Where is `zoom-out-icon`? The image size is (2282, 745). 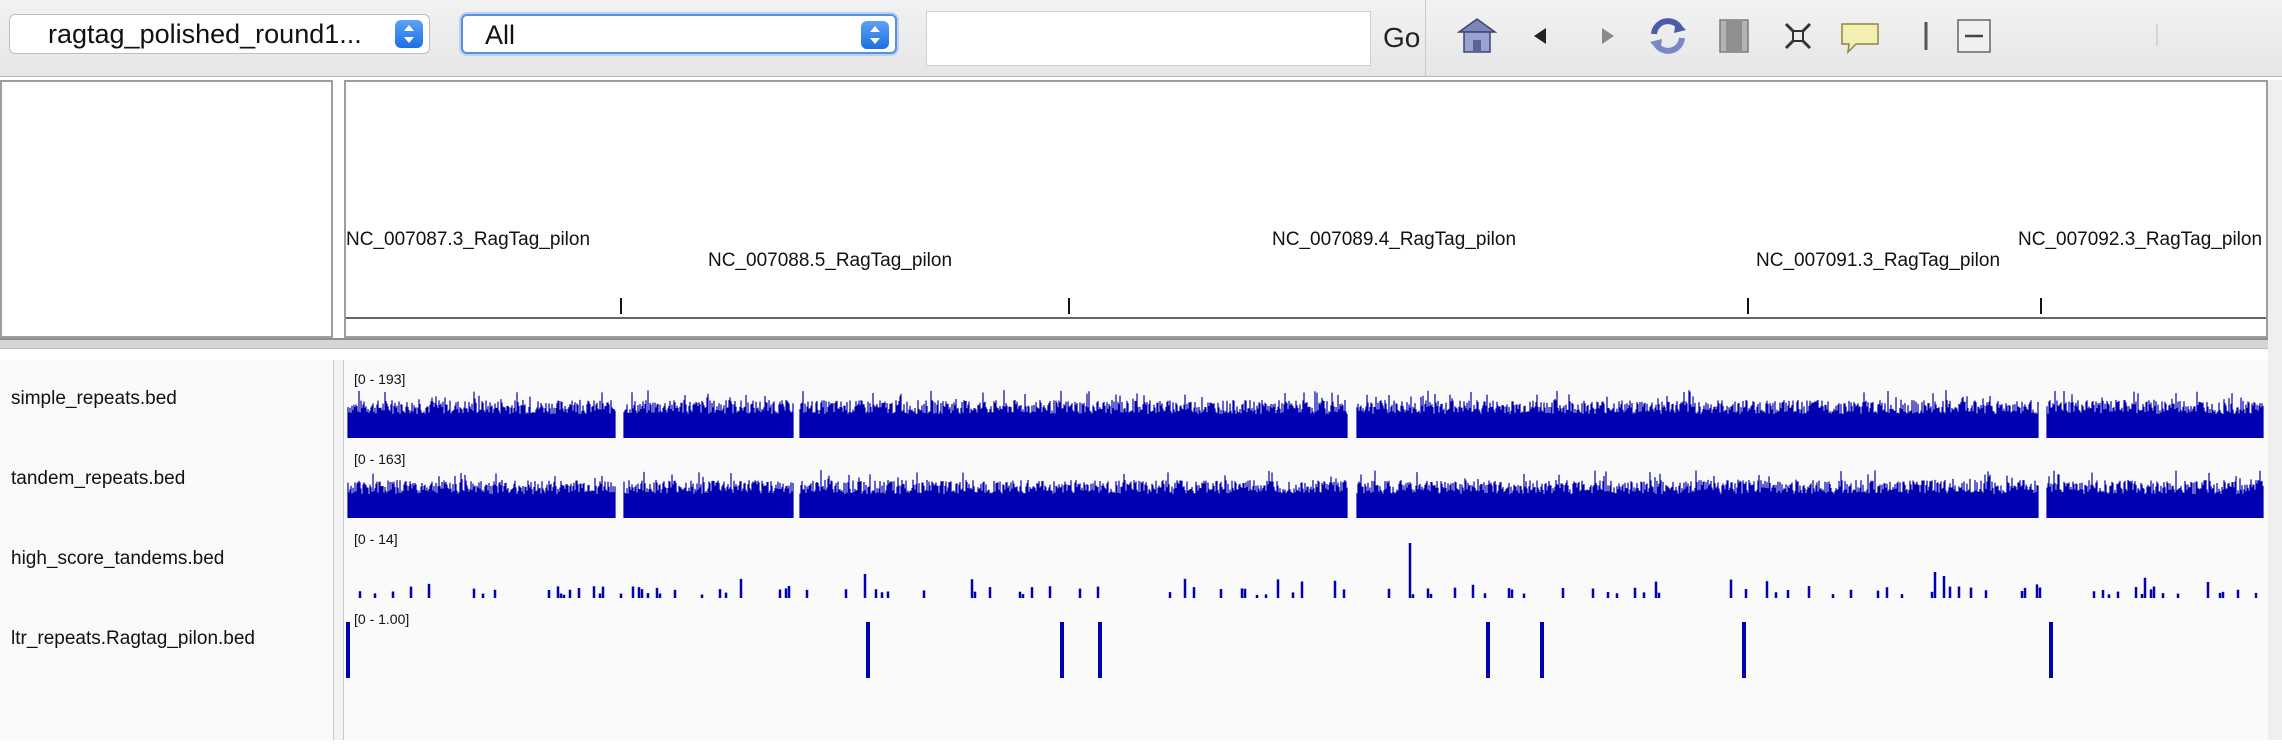 zoom-out-icon is located at coordinates (1974, 36).